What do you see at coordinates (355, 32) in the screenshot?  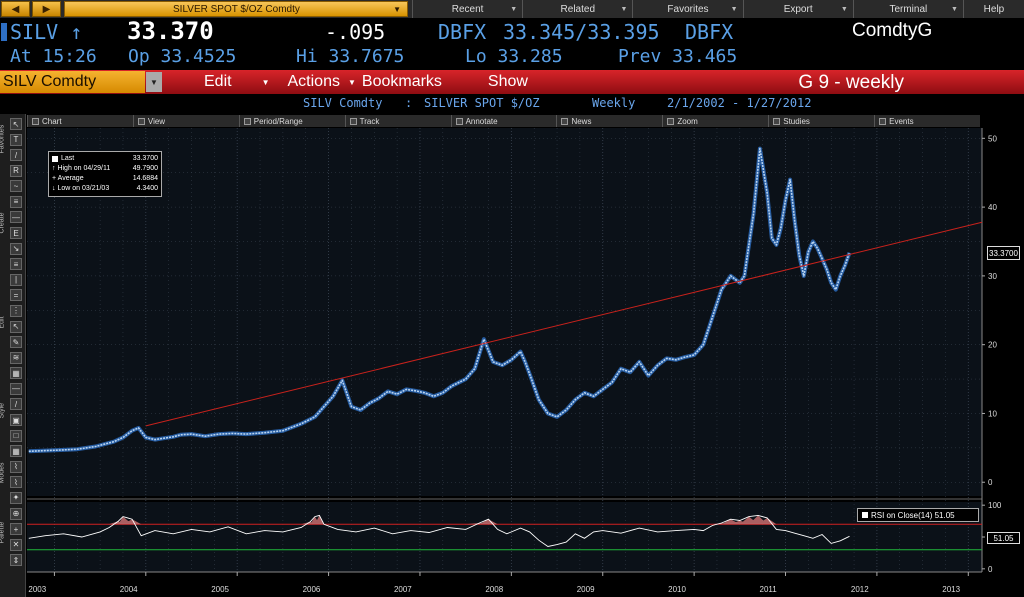 I see `quote-change: -.095` at bounding box center [355, 32].